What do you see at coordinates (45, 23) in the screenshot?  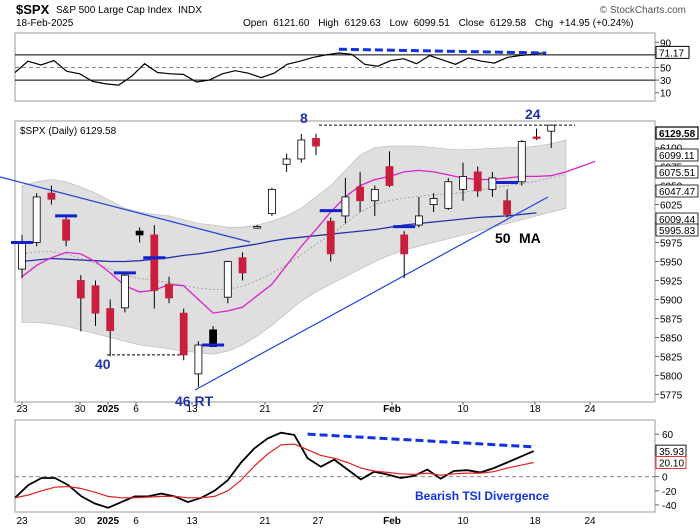 I see `date-label: 18-Feb-2025` at bounding box center [45, 23].